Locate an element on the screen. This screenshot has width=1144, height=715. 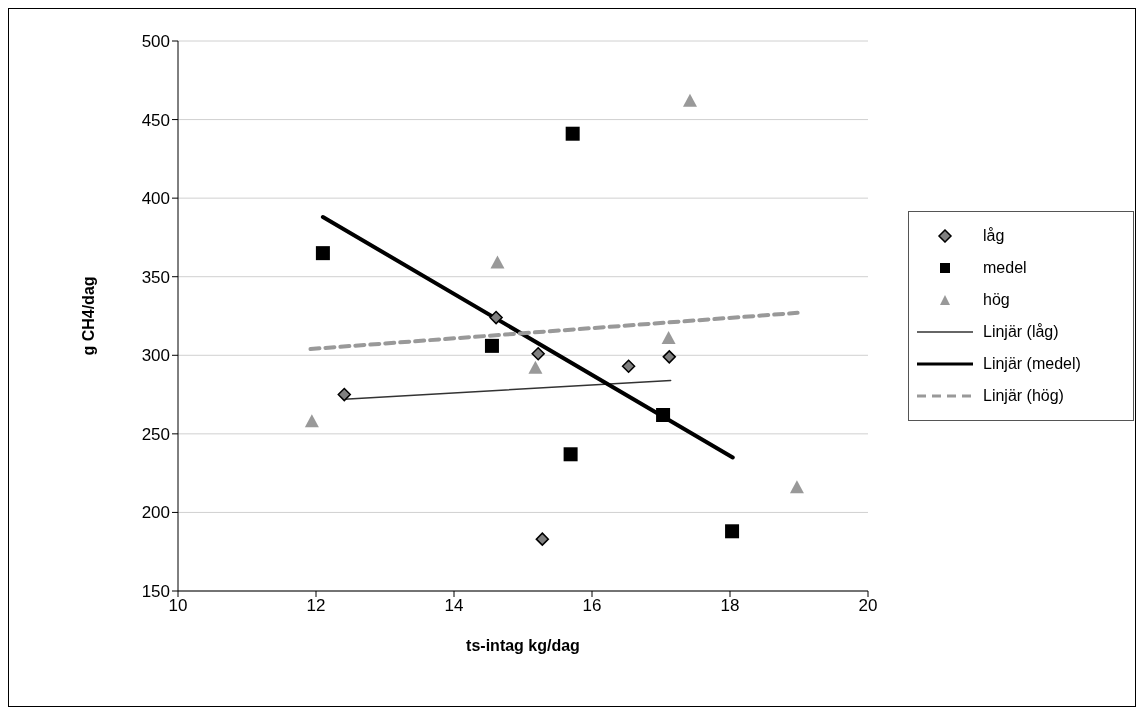
y-tick-label: 350 is located at coordinates (155, 277).